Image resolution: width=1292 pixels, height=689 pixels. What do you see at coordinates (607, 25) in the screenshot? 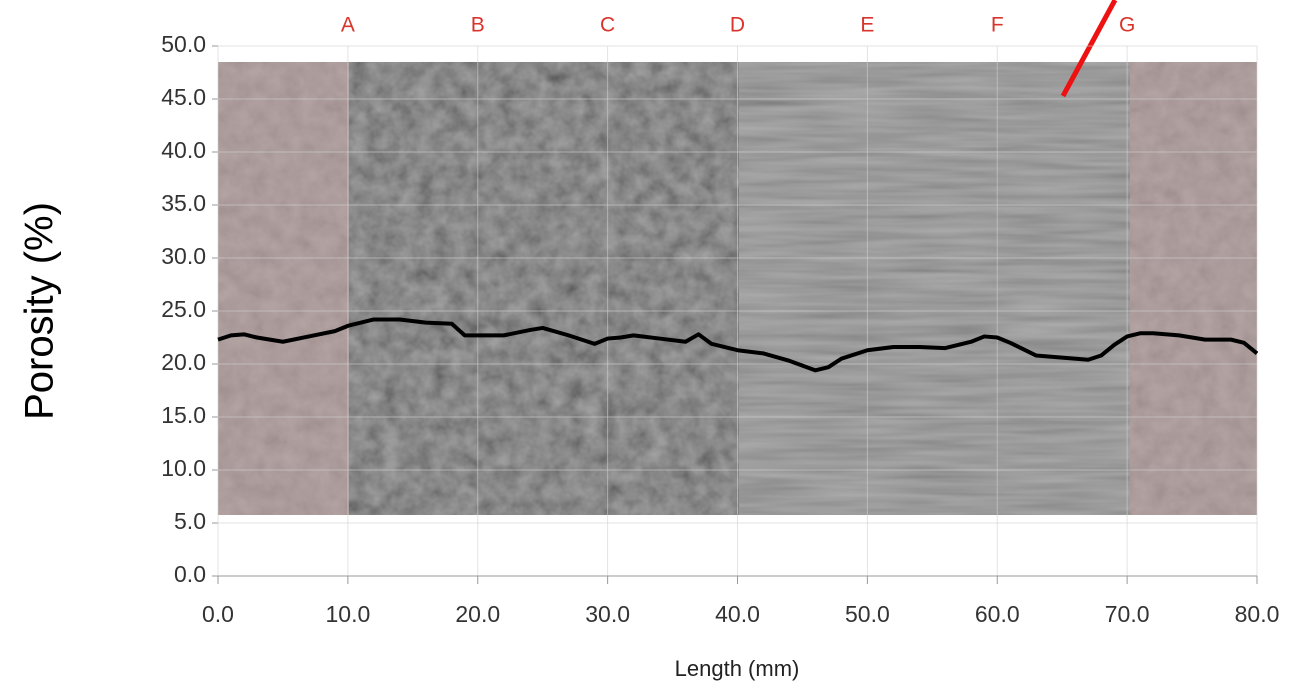
I see `region-label: C` at bounding box center [607, 25].